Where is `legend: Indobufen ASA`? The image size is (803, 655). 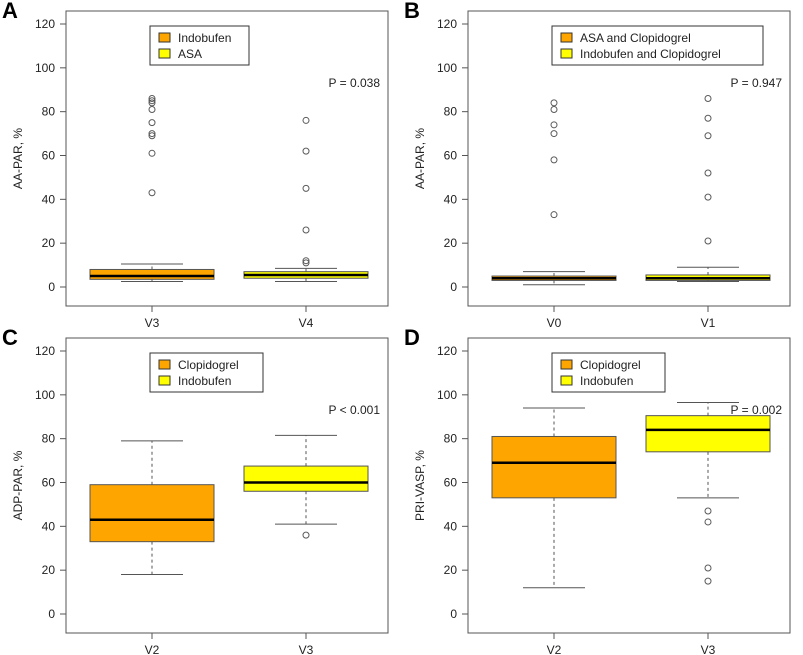
legend: Indobufen ASA is located at coordinates (199, 45).